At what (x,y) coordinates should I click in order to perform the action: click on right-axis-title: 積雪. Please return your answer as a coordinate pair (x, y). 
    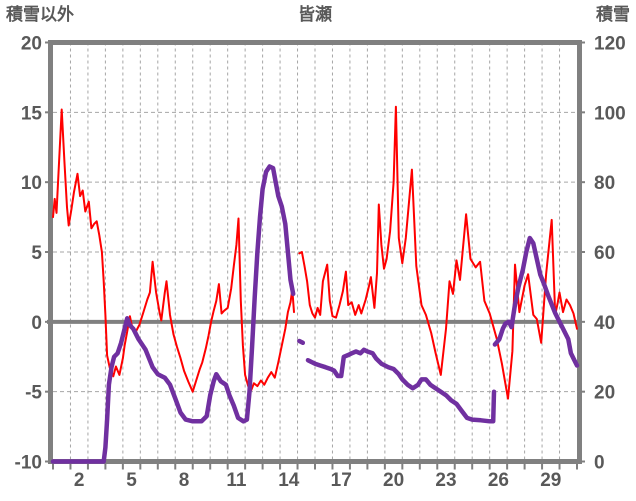
    Looking at the image, I should click on (613, 14).